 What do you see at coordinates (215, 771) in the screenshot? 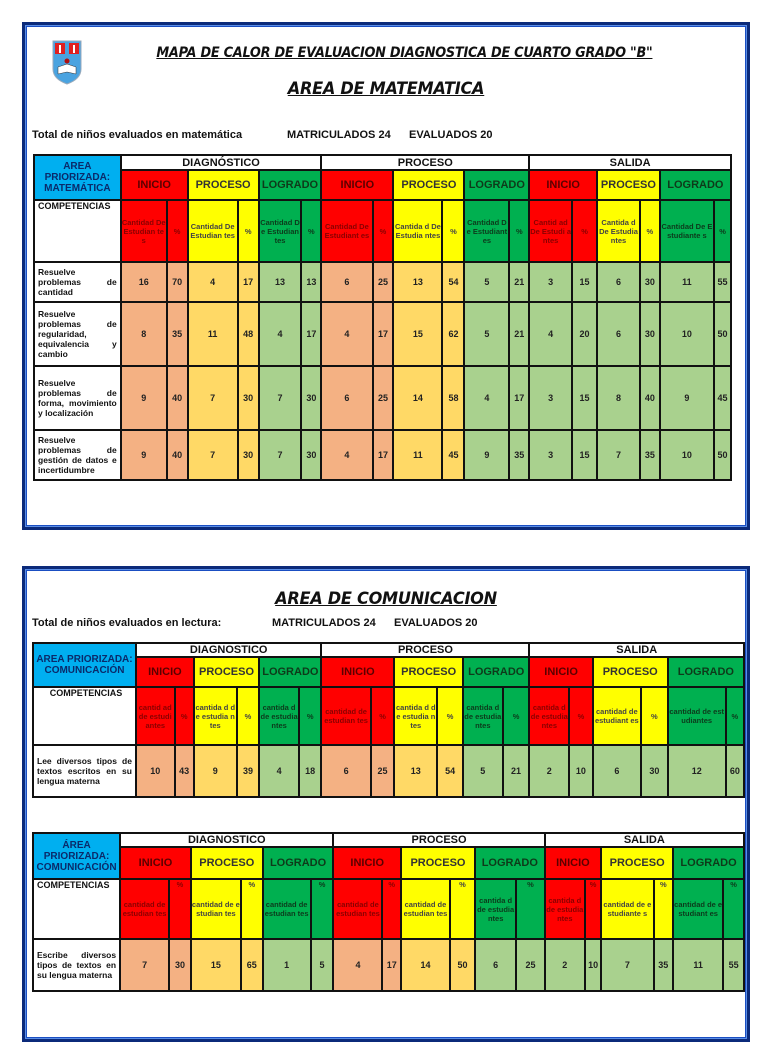
I see `diagnostico-proceso-cantidad-cell: 9` at bounding box center [215, 771].